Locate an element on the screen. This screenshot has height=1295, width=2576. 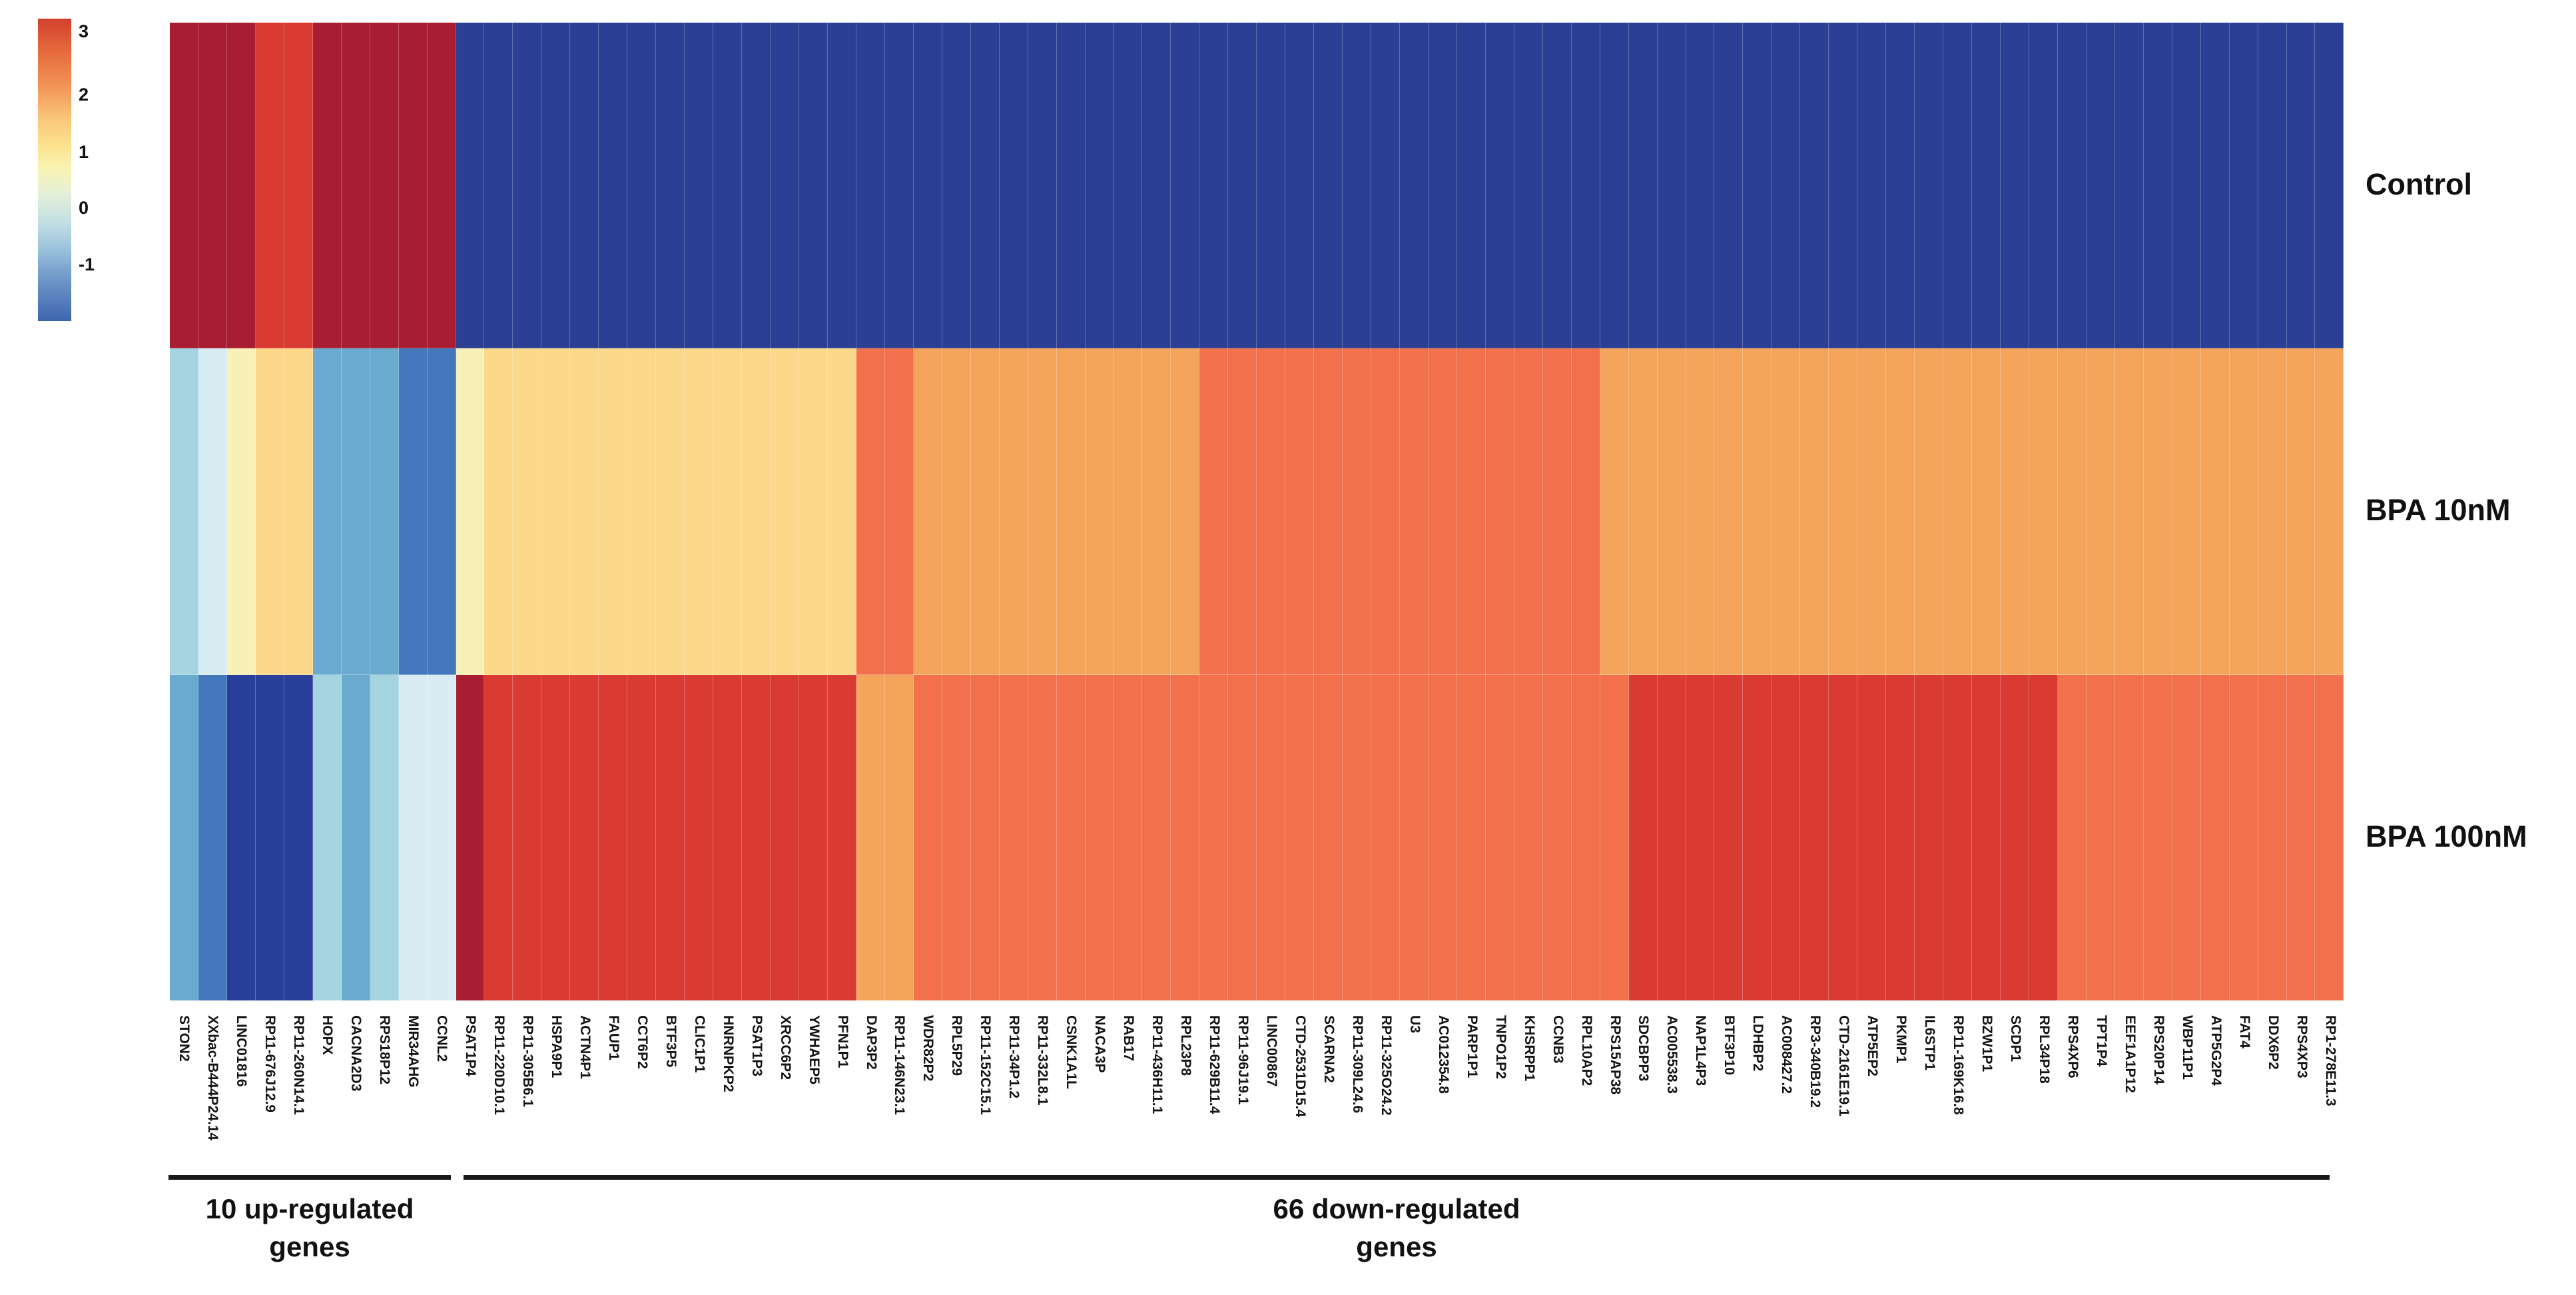
gene-label: RP11-309L24.6 is located at coordinates (1357, 1064).